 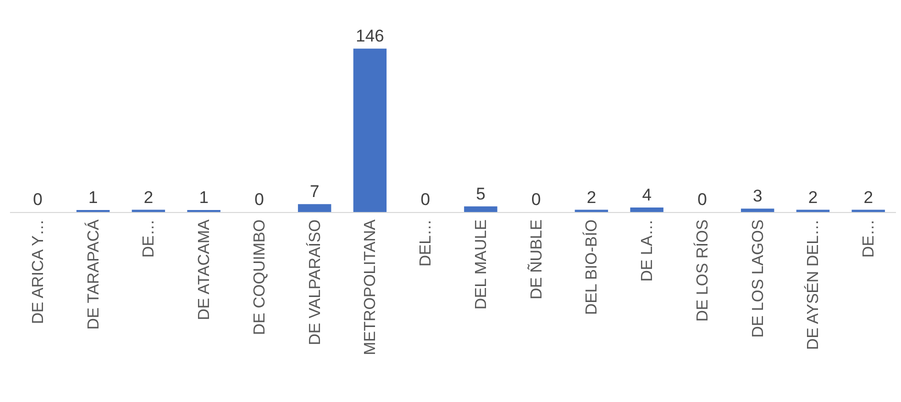 What do you see at coordinates (370, 36) in the screenshot?
I see `data-label: 146` at bounding box center [370, 36].